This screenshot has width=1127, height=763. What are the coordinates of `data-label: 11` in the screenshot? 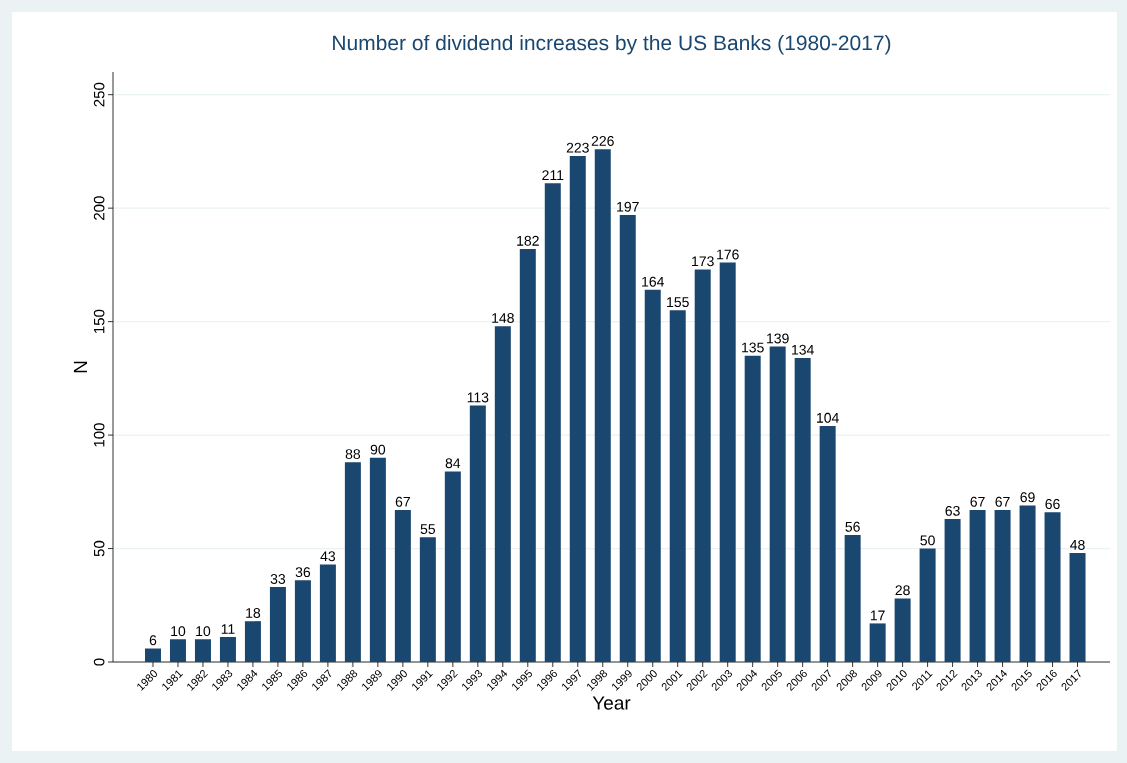 It's located at (228, 629).